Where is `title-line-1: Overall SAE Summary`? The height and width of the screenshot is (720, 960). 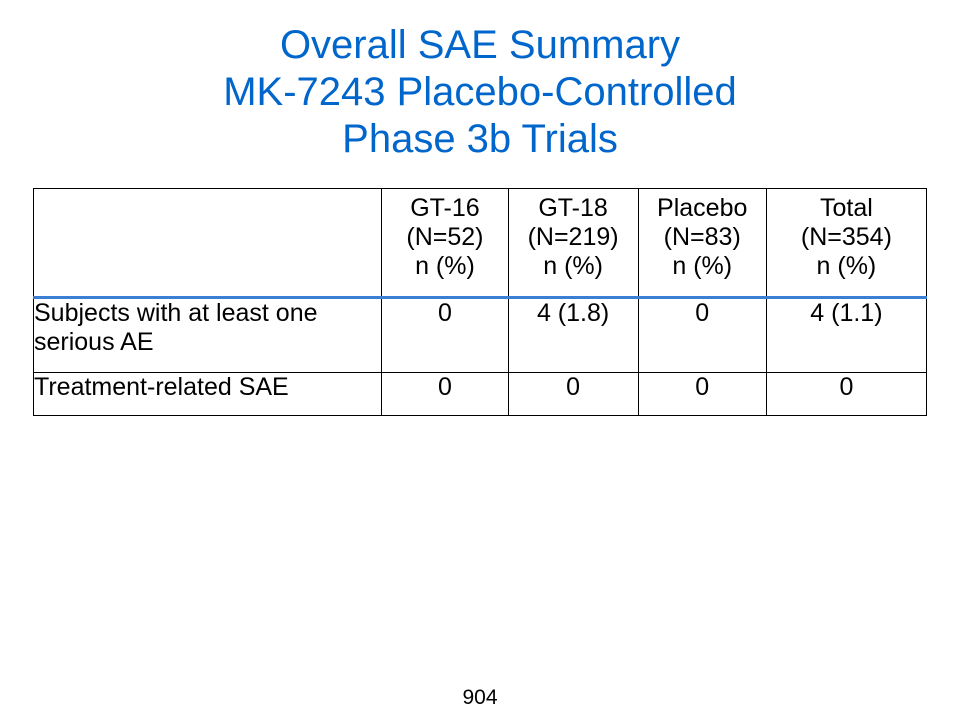
title-line-1: Overall SAE Summary is located at coordinates (480, 45).